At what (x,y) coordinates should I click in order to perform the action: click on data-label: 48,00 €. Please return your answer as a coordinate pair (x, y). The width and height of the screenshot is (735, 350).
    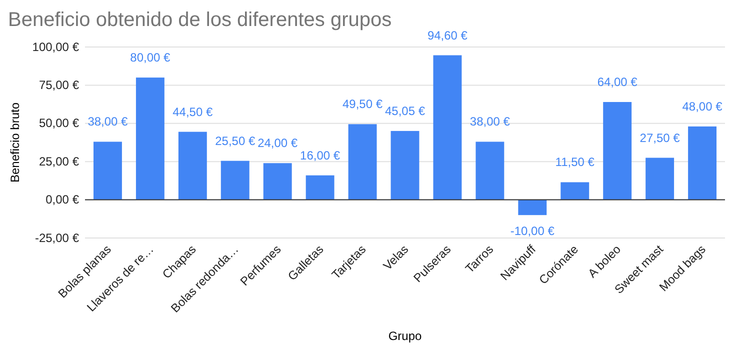
    Looking at the image, I should click on (702, 106).